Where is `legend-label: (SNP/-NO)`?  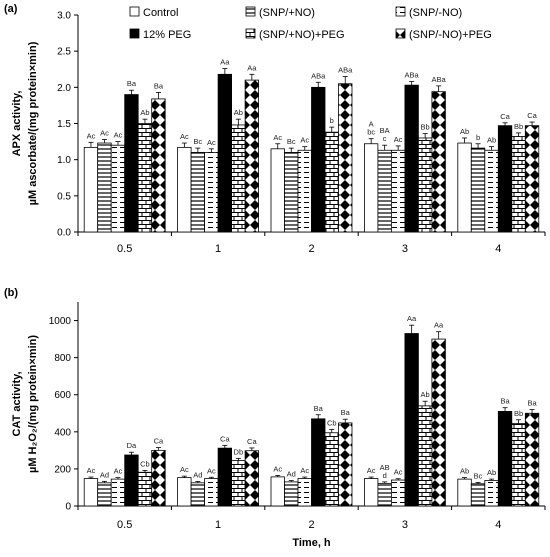
legend-label: (SNP/-NO) is located at coordinates (435, 13).